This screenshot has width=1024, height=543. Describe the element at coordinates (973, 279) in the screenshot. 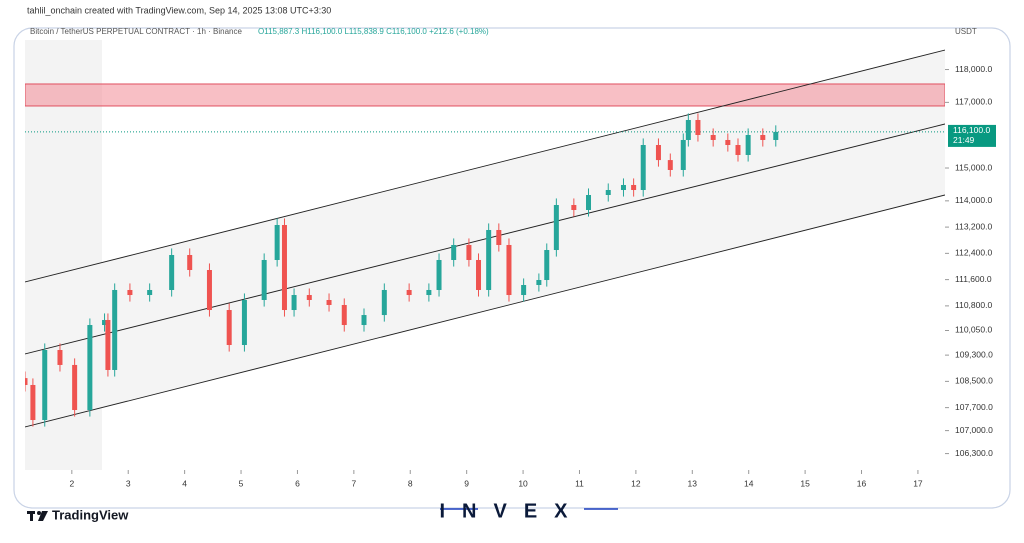

I see `y-tick-label: 111,600.0` at that location.